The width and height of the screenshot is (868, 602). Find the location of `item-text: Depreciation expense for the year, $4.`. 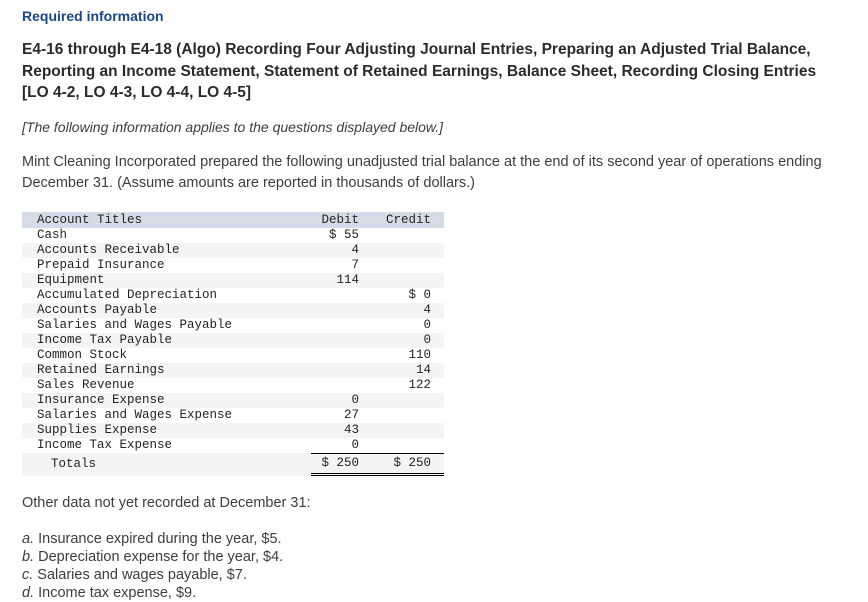

item-text: Depreciation expense for the year, $4. is located at coordinates (159, 556).